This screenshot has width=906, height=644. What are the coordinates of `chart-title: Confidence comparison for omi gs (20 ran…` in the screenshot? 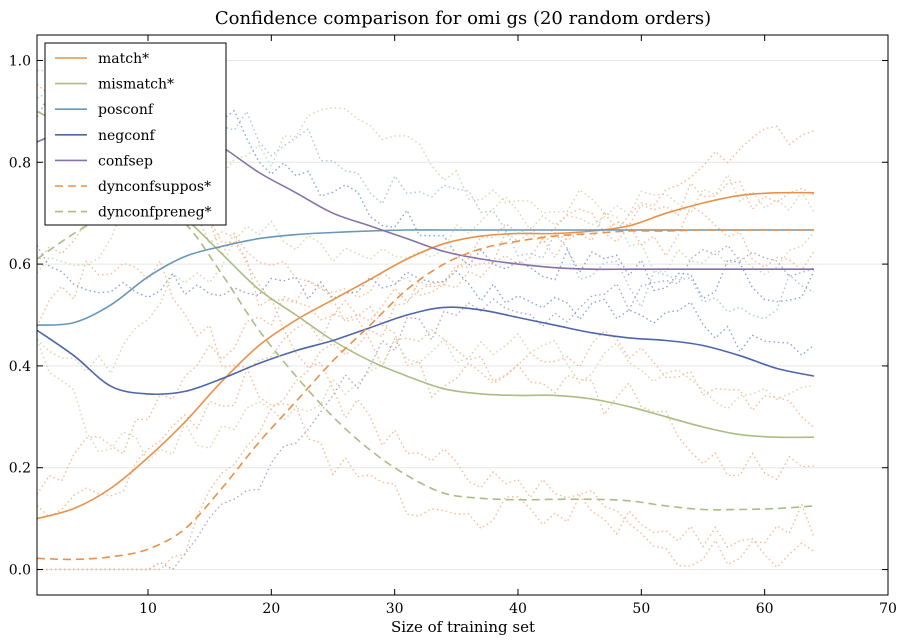 It's located at (463, 18).